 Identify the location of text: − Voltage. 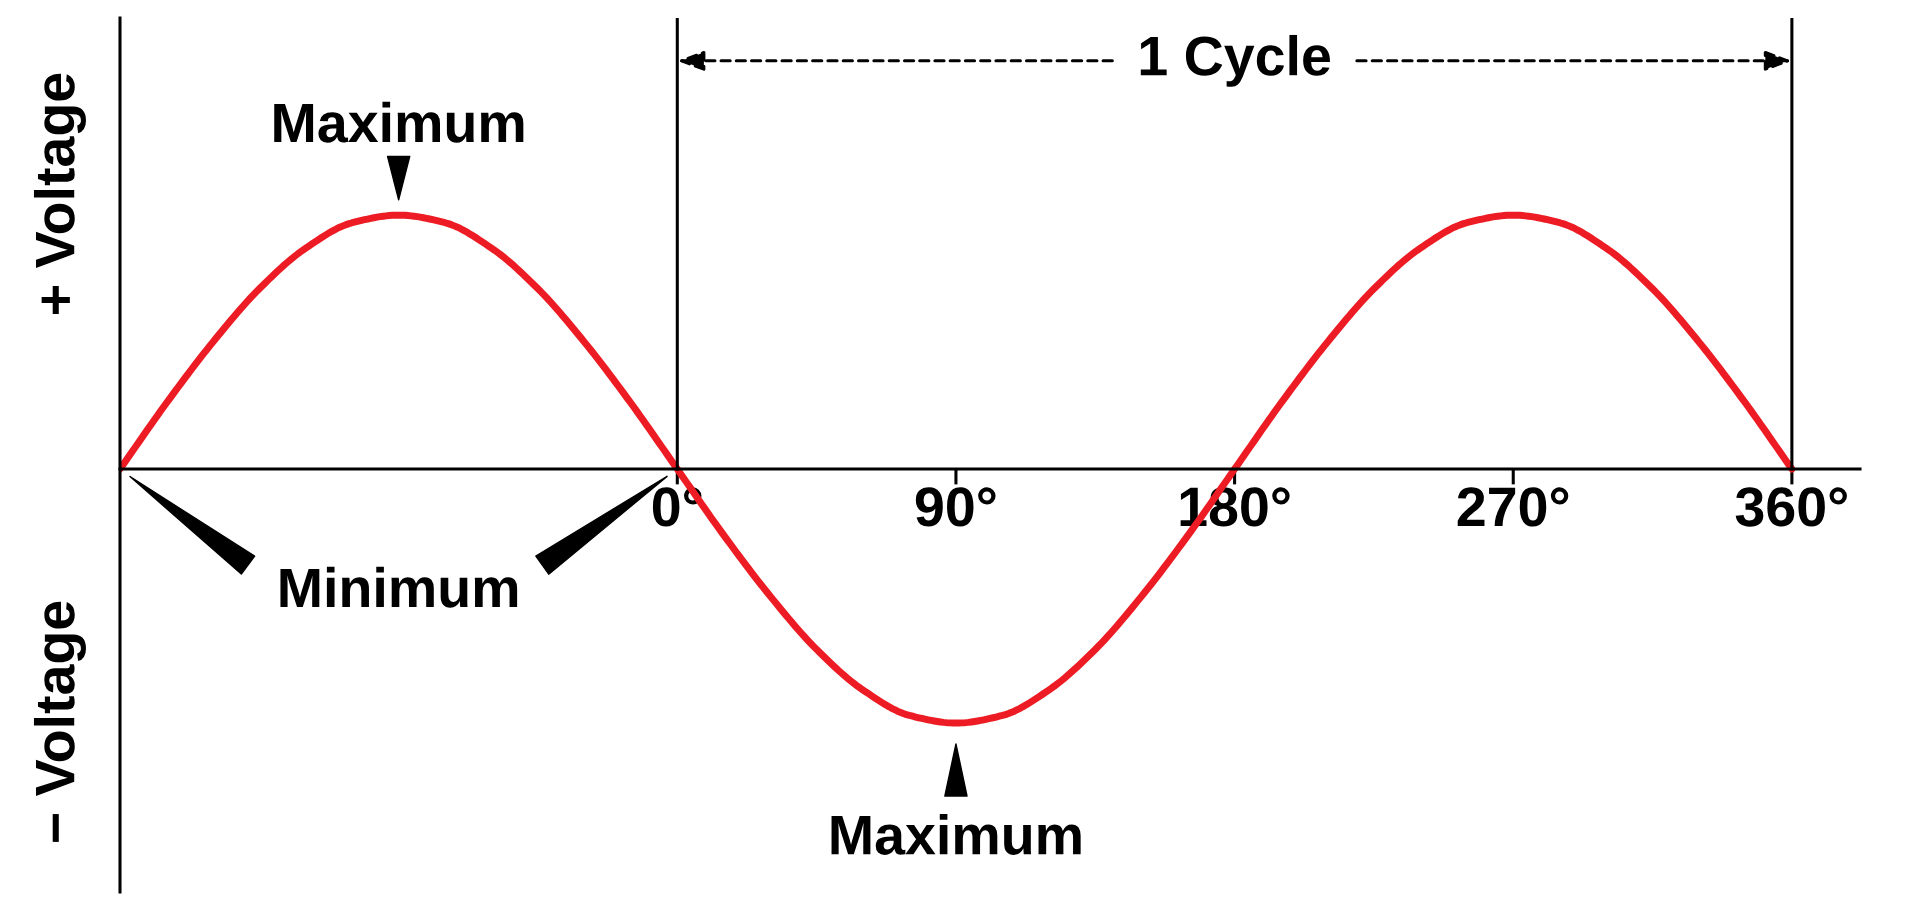
(59, 721).